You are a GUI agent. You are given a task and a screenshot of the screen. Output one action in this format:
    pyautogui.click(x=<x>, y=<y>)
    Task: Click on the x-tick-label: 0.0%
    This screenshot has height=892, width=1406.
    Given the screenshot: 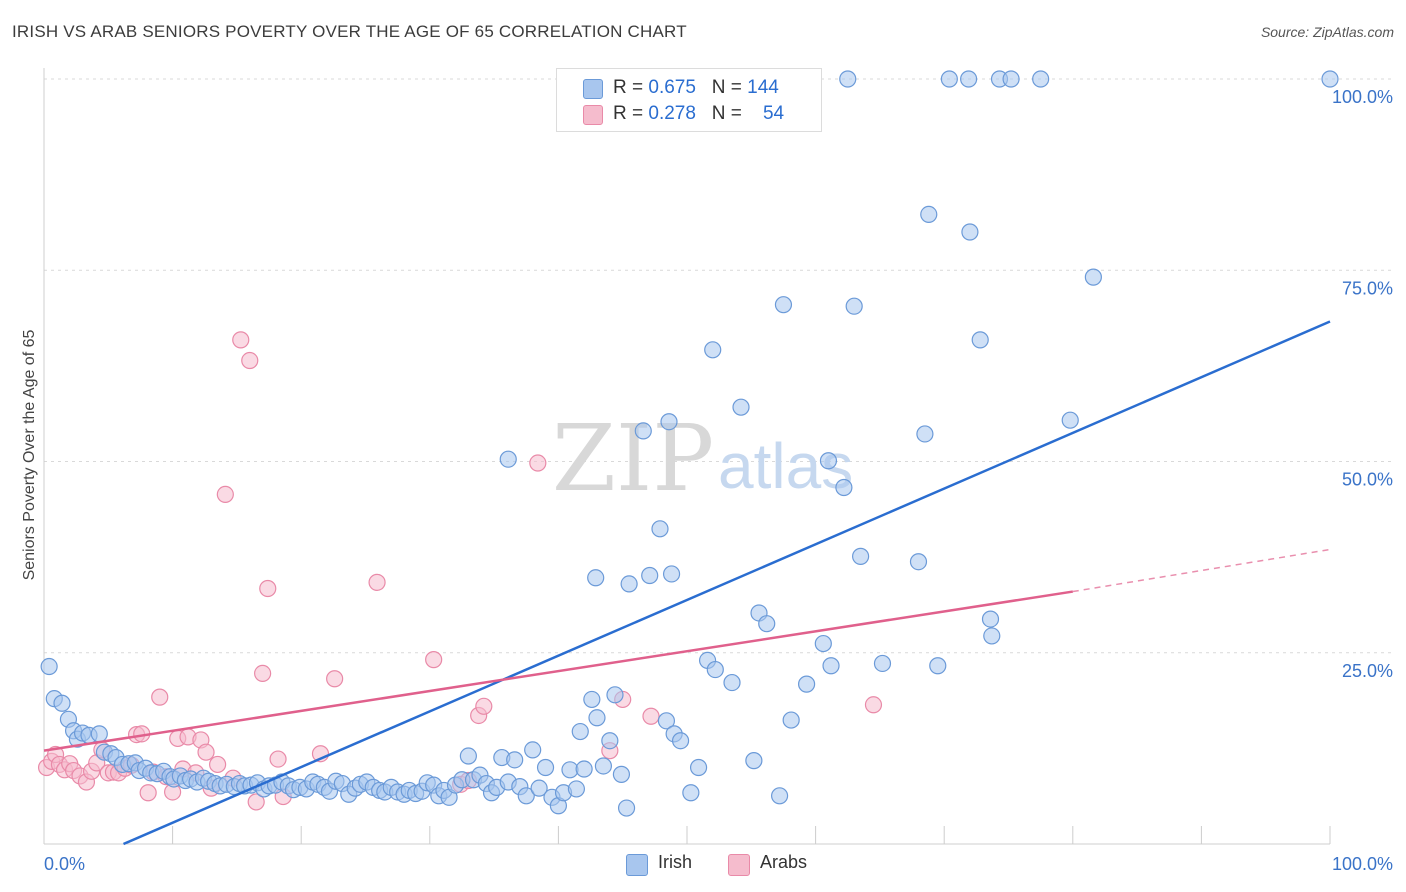 What is the action you would take?
    pyautogui.click(x=64, y=864)
    